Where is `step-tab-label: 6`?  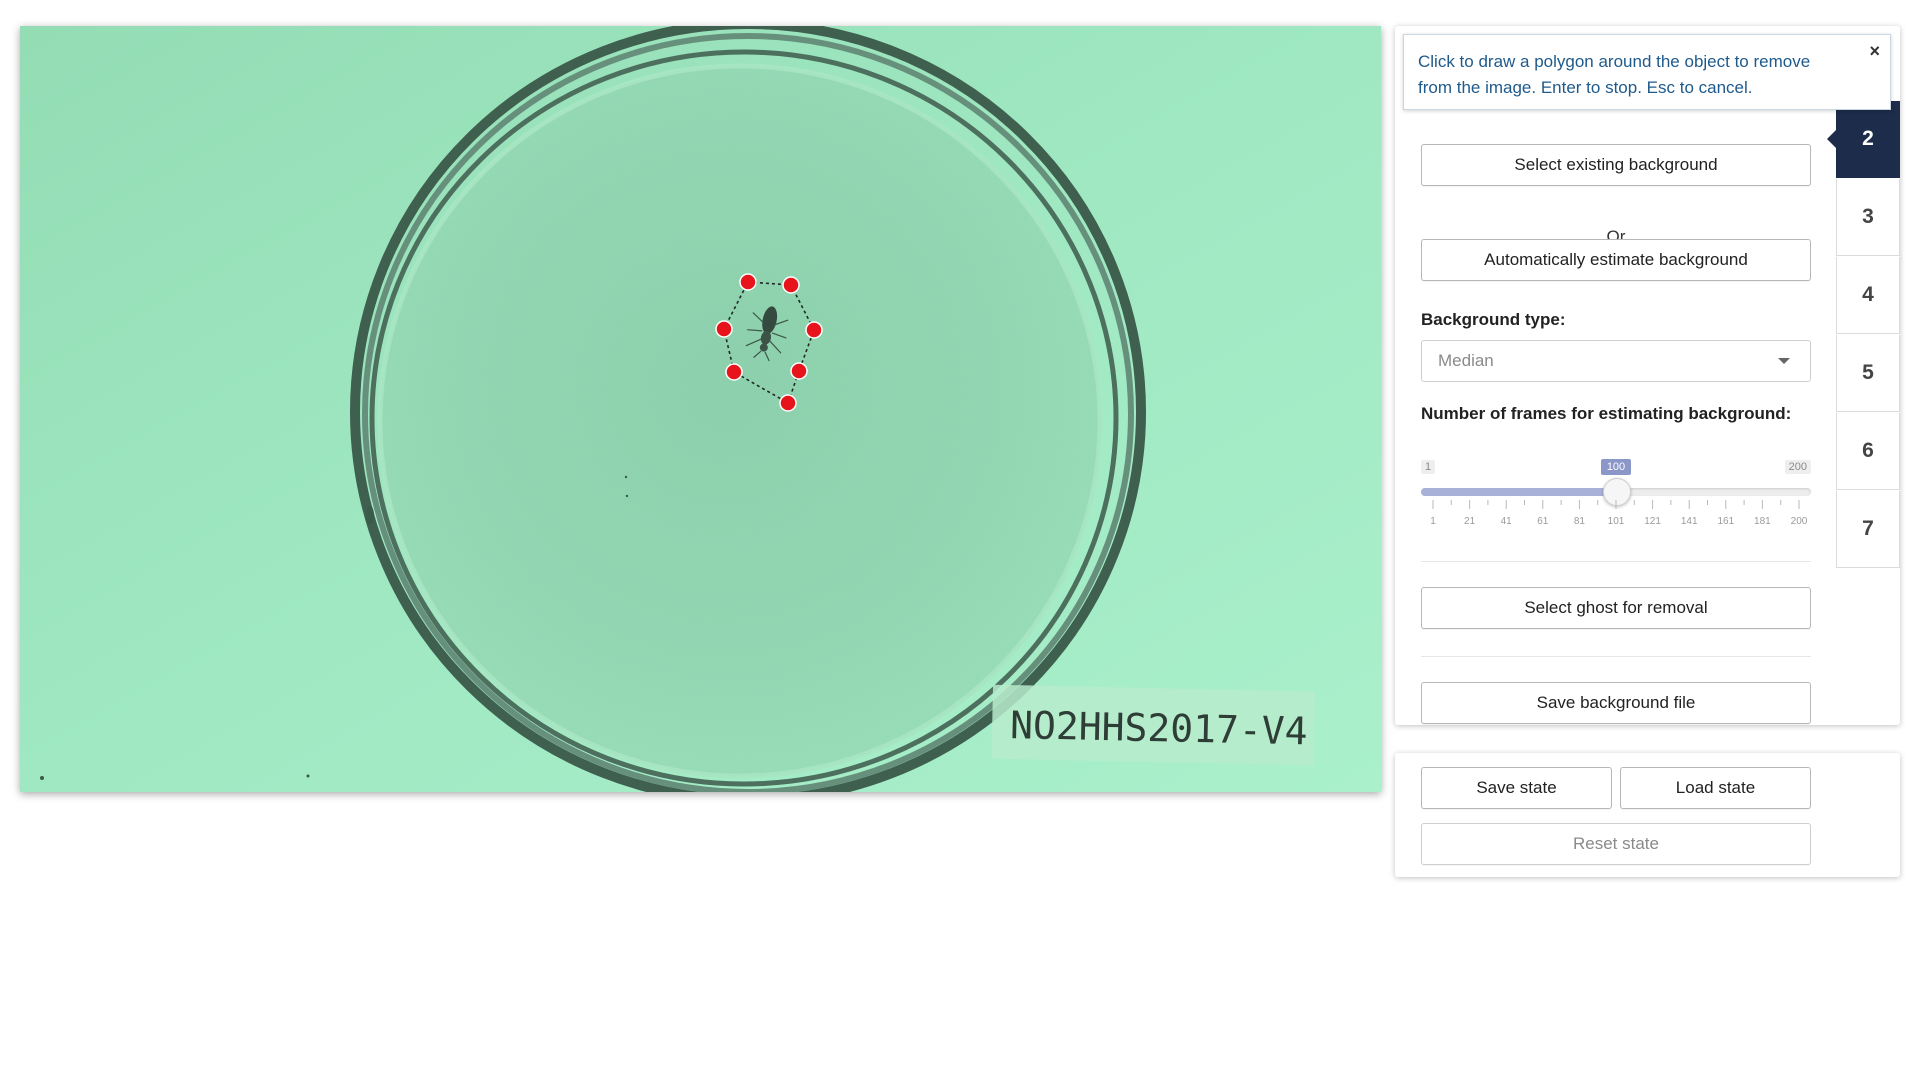 step-tab-label: 6 is located at coordinates (1868, 450).